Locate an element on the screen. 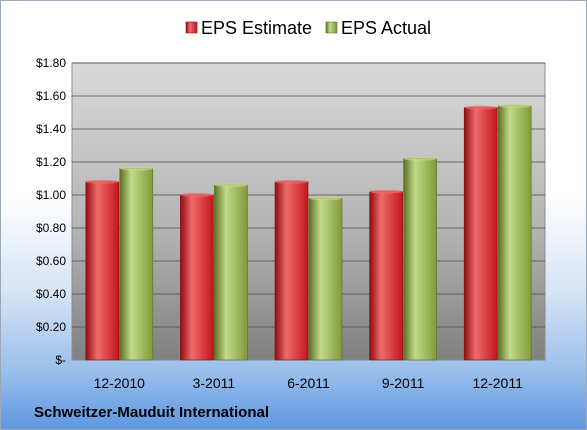 Image resolution: width=587 pixels, height=430 pixels. legend: EPS Estimate EPS Actual is located at coordinates (308, 28).